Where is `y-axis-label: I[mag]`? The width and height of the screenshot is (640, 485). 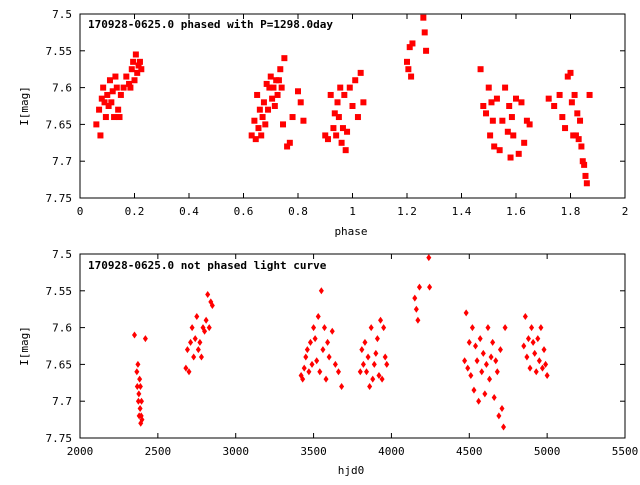
y-axis-label: I[mag] is located at coordinates (24, 346).